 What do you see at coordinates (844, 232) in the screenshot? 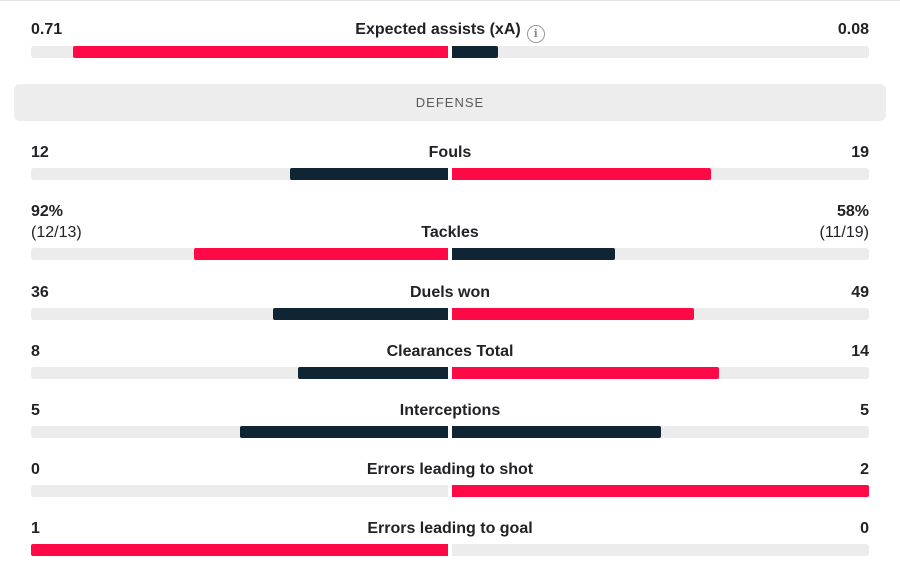
I see `stat-right-detail: (11/19)` at bounding box center [844, 232].